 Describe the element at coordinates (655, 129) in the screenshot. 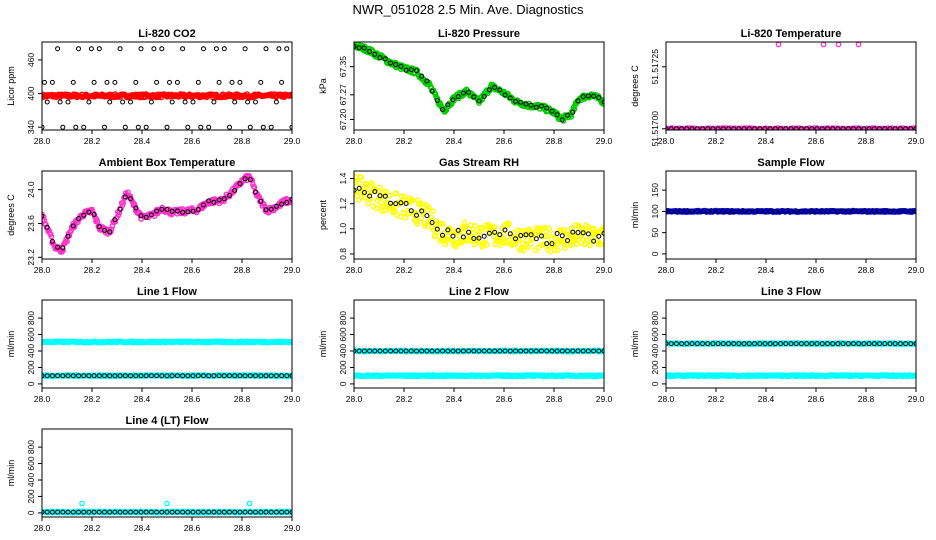

I see `y-tick-label: 51.51700` at that location.